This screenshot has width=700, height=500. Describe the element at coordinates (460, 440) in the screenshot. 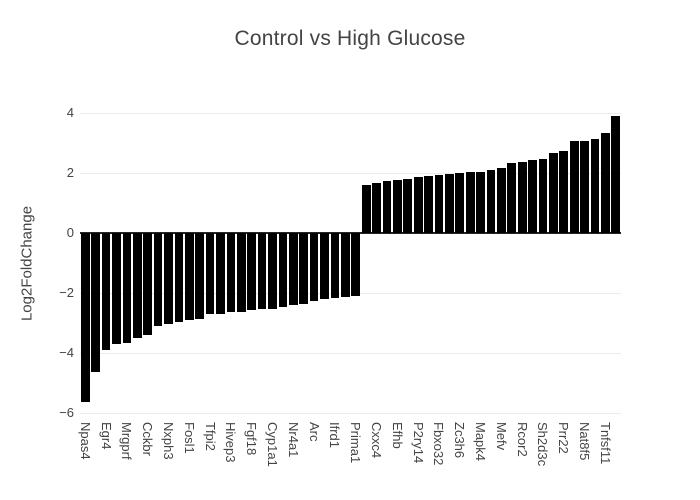

I see `x-tick-label: Zc3h6` at that location.